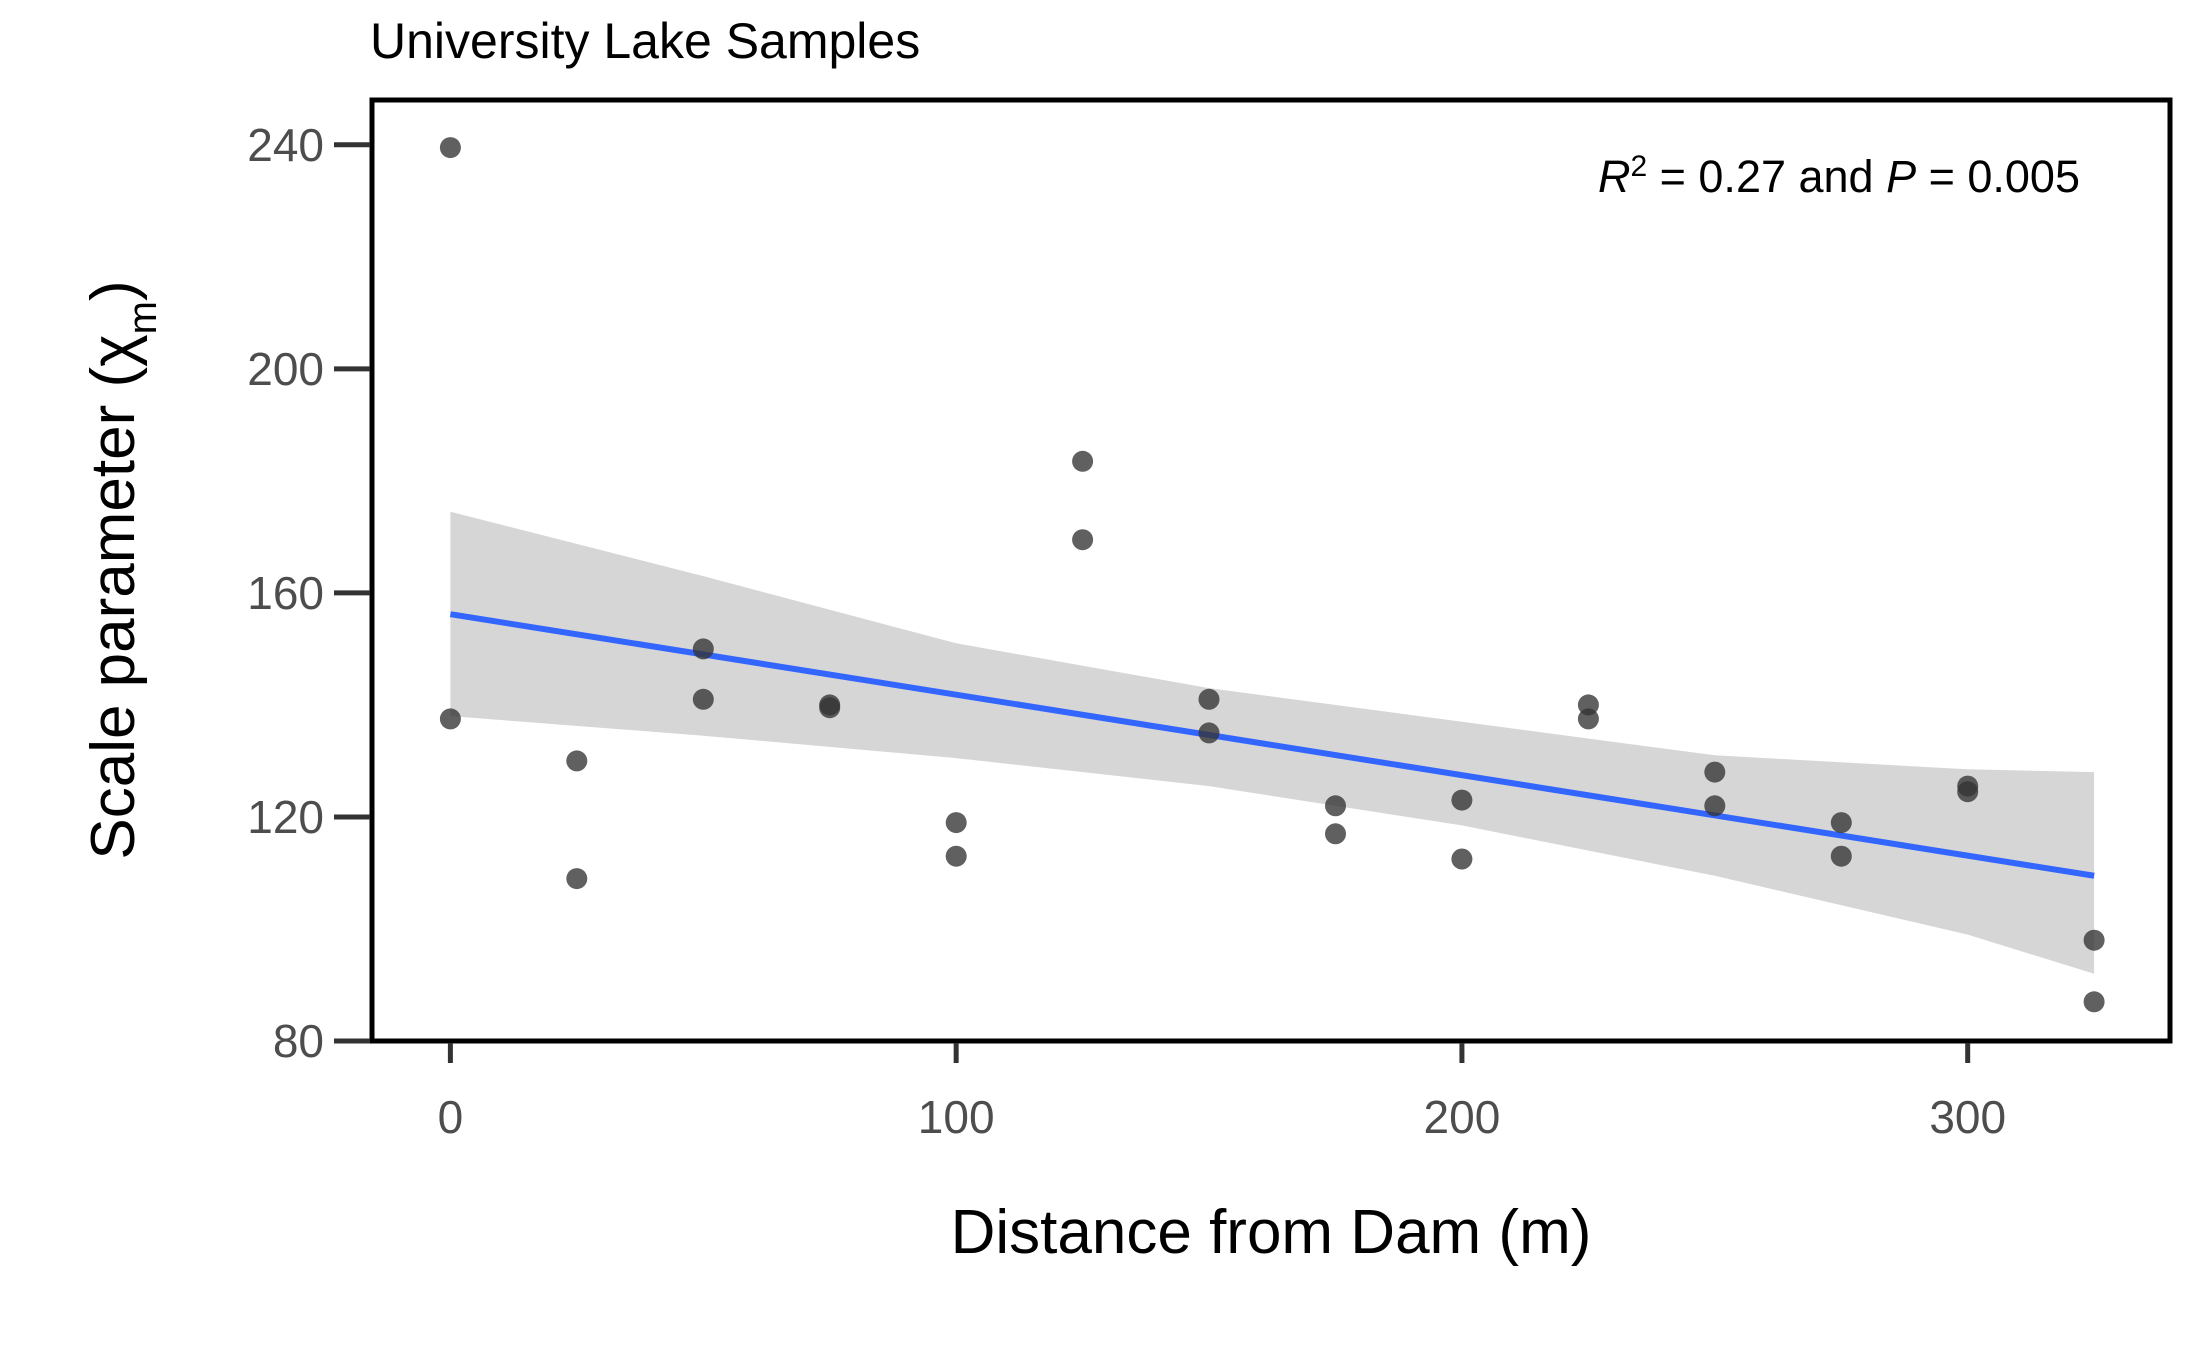  What do you see at coordinates (113, 350) in the screenshot?
I see `y-axis-title-symbol: χ` at bounding box center [113, 350].